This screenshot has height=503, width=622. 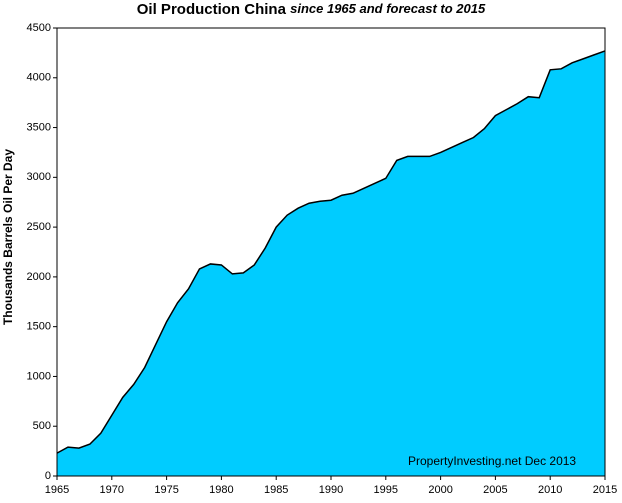 I want to click on y-tick-label: 3000, so click(x=39, y=177).